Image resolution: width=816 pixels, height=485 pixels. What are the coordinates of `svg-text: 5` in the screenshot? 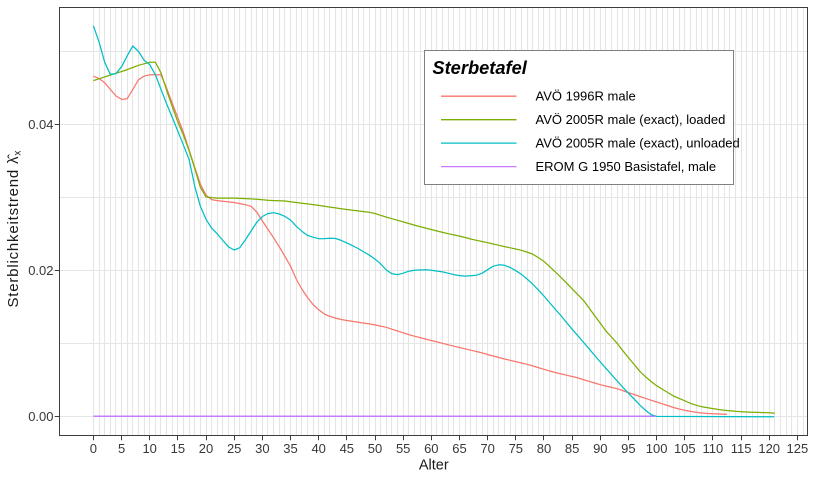 It's located at (121, 448).